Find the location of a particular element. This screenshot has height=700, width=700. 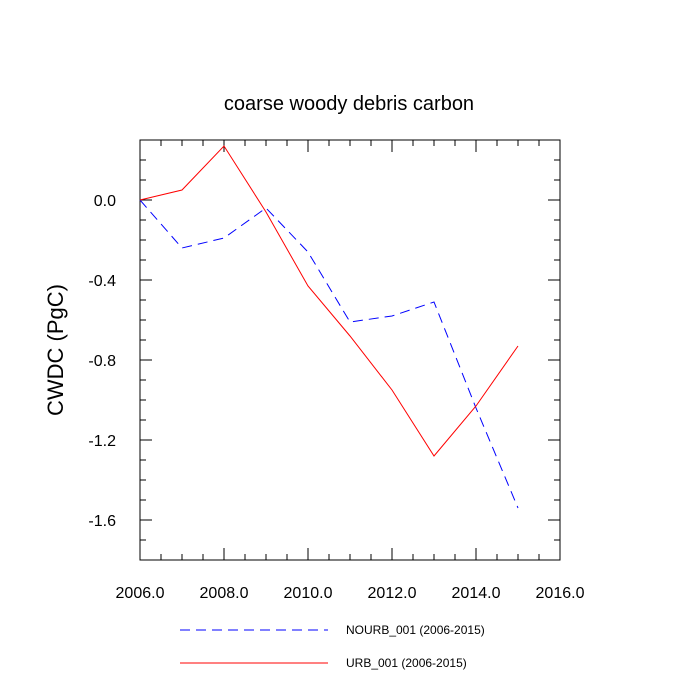

x-tick-label: 2006.0 is located at coordinates (140, 593).